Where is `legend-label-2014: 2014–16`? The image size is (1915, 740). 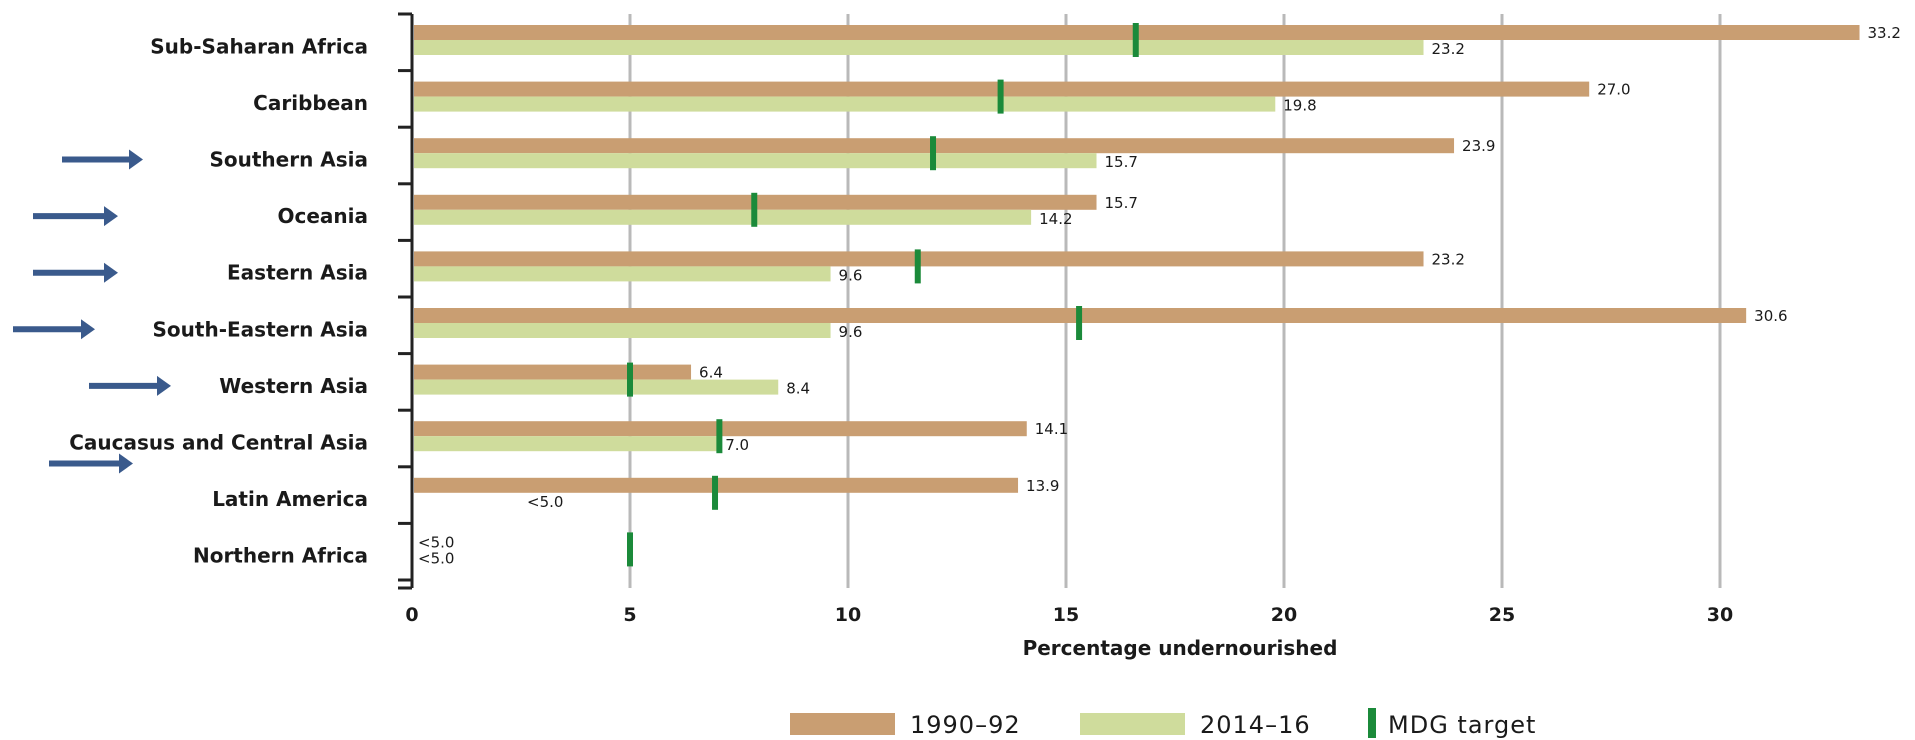
legend-label-2014: 2014–16 is located at coordinates (1255, 725).